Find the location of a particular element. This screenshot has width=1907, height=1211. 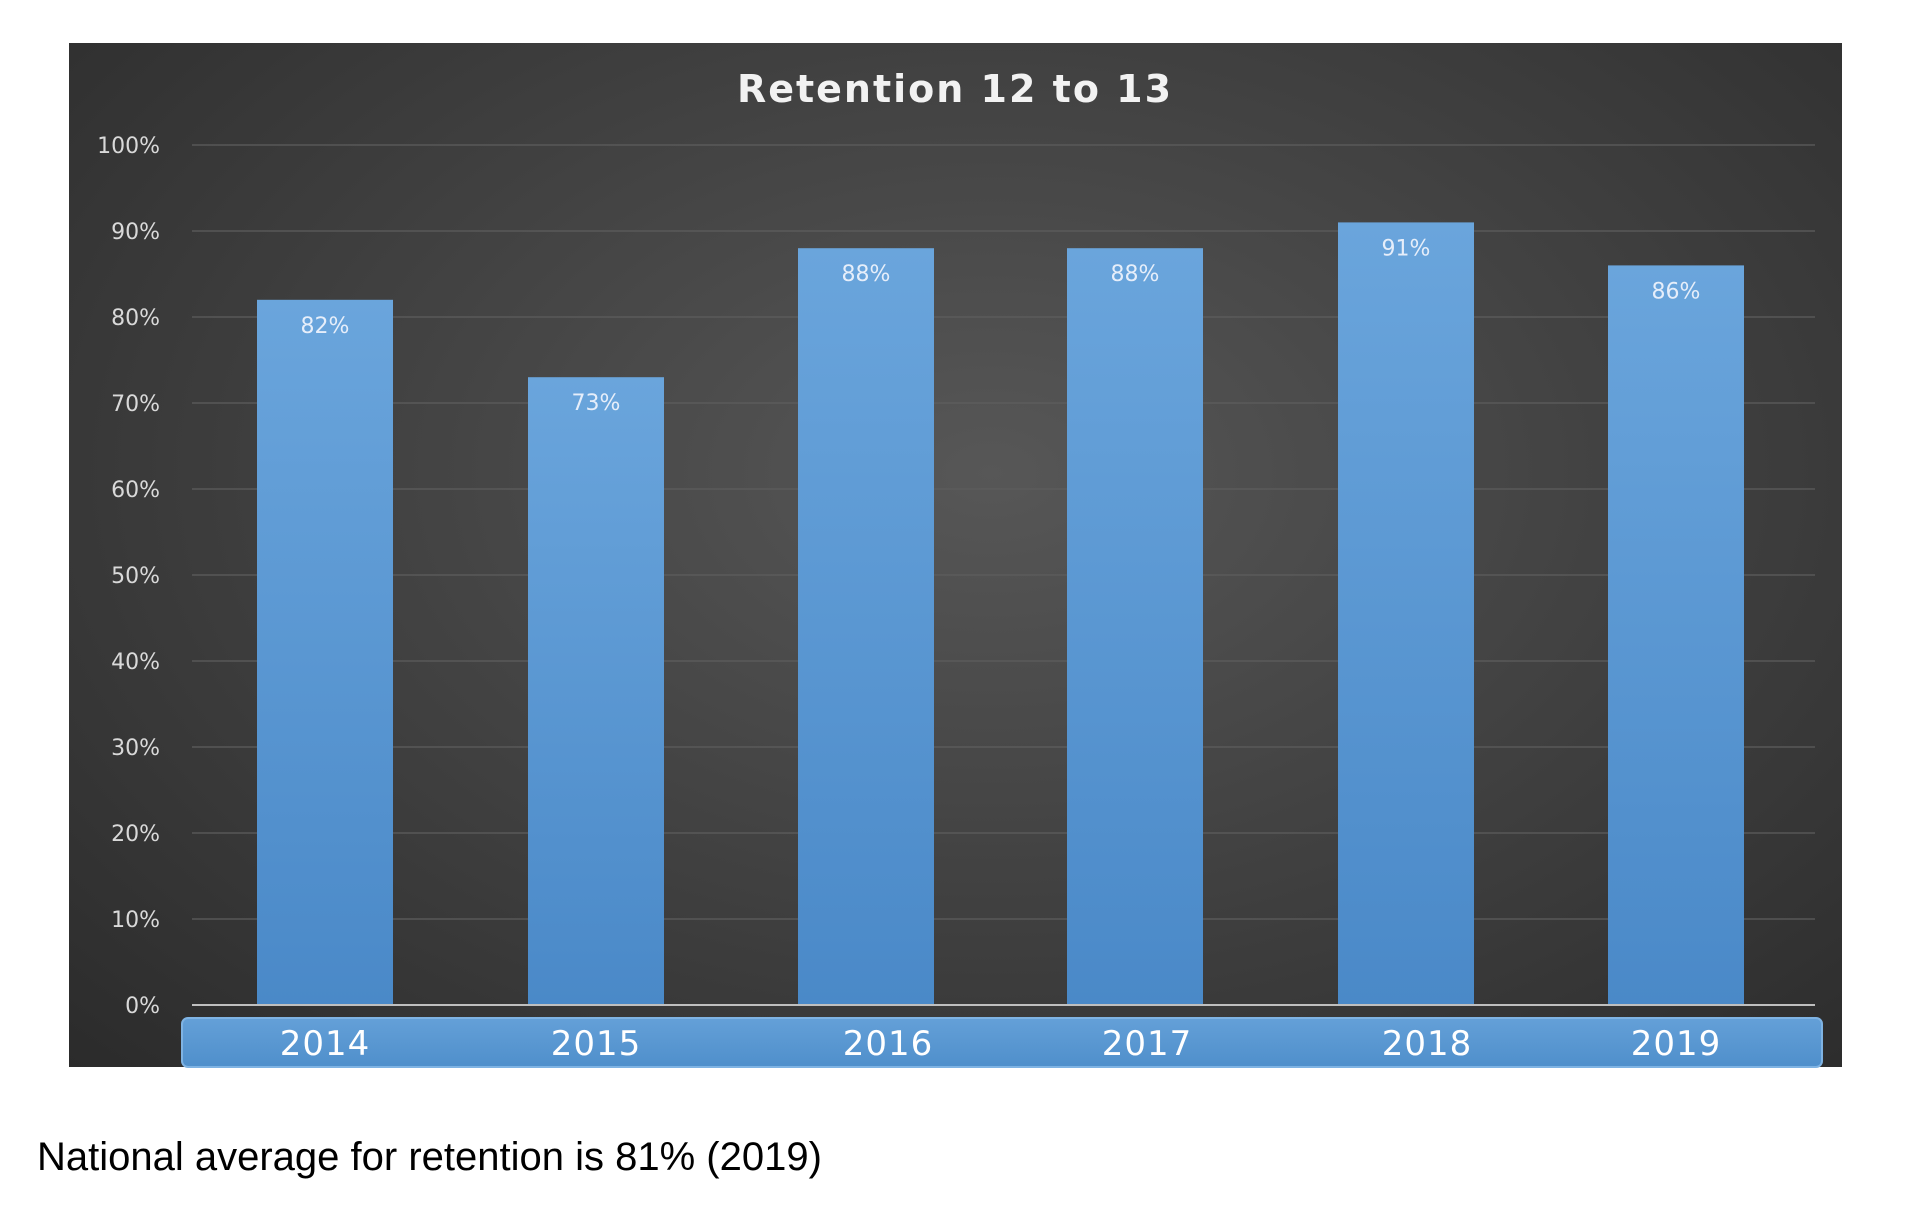

x-tick-label-2017: 2017 is located at coordinates (1147, 1044).